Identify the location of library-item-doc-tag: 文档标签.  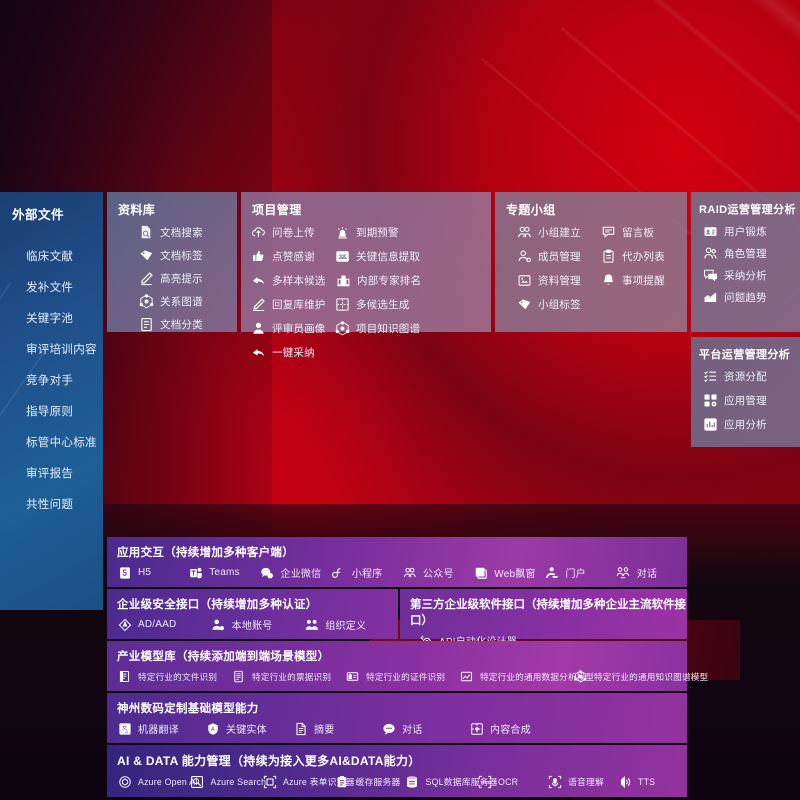
(188, 255).